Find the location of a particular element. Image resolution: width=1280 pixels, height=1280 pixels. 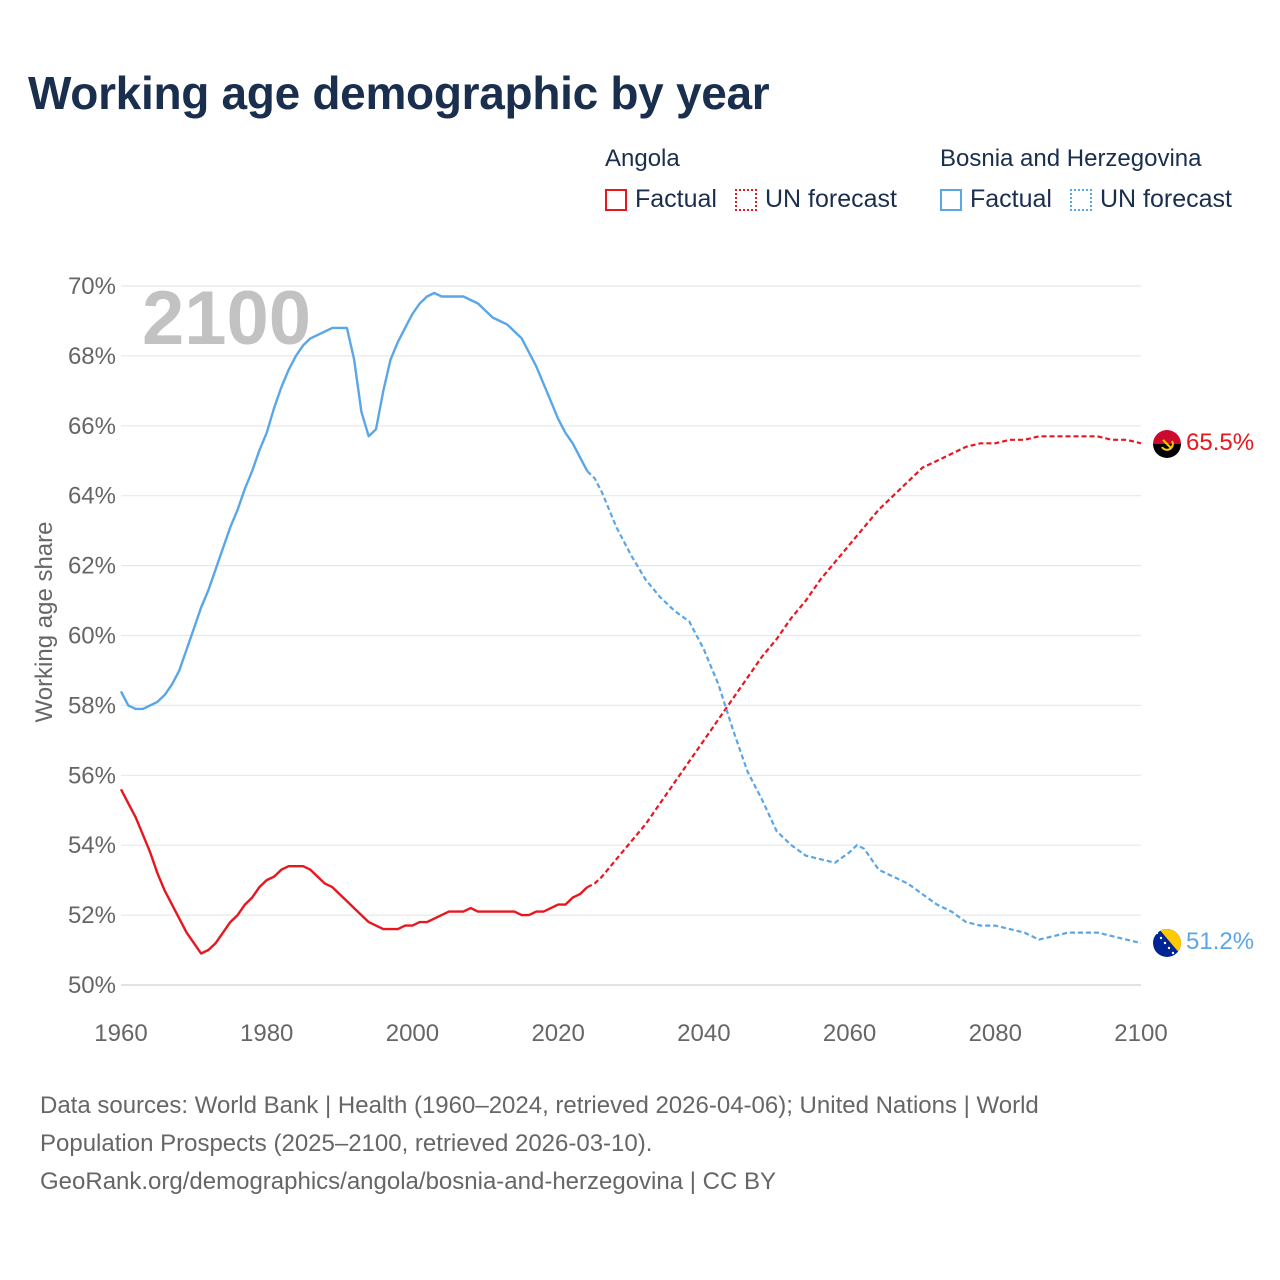

y-tick-label: 56% is located at coordinates (92, 775).